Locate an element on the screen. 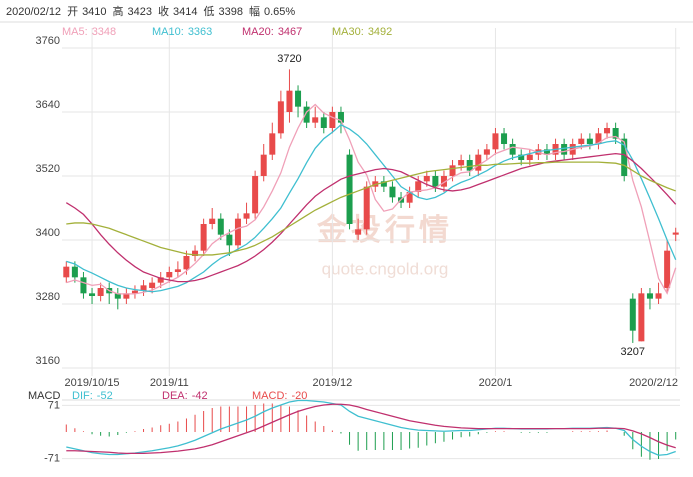  header-value: 3410 is located at coordinates (94, 12).